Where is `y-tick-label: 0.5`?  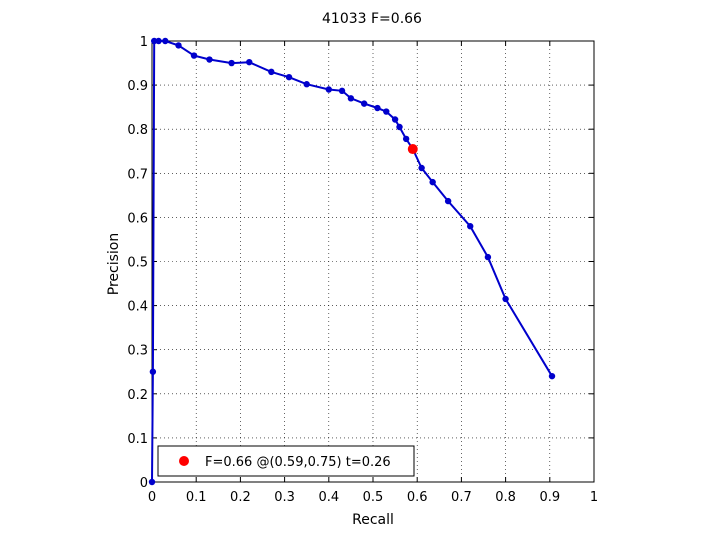 y-tick-label: 0.5 is located at coordinates (137, 263).